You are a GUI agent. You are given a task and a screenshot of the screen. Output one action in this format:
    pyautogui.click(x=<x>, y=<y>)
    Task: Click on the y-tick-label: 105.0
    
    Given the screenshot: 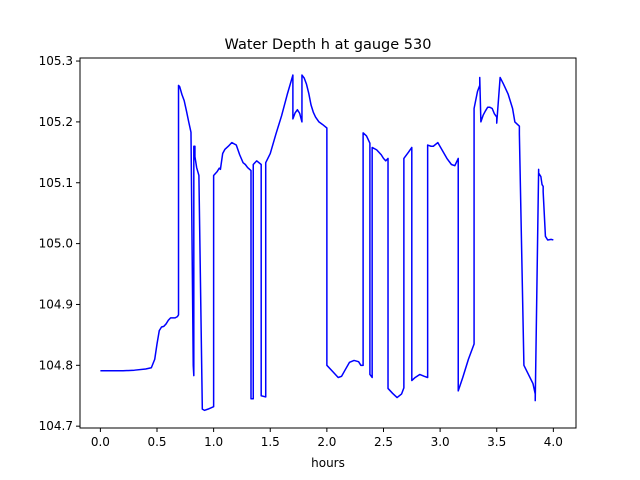 What is the action you would take?
    pyautogui.click(x=56, y=244)
    